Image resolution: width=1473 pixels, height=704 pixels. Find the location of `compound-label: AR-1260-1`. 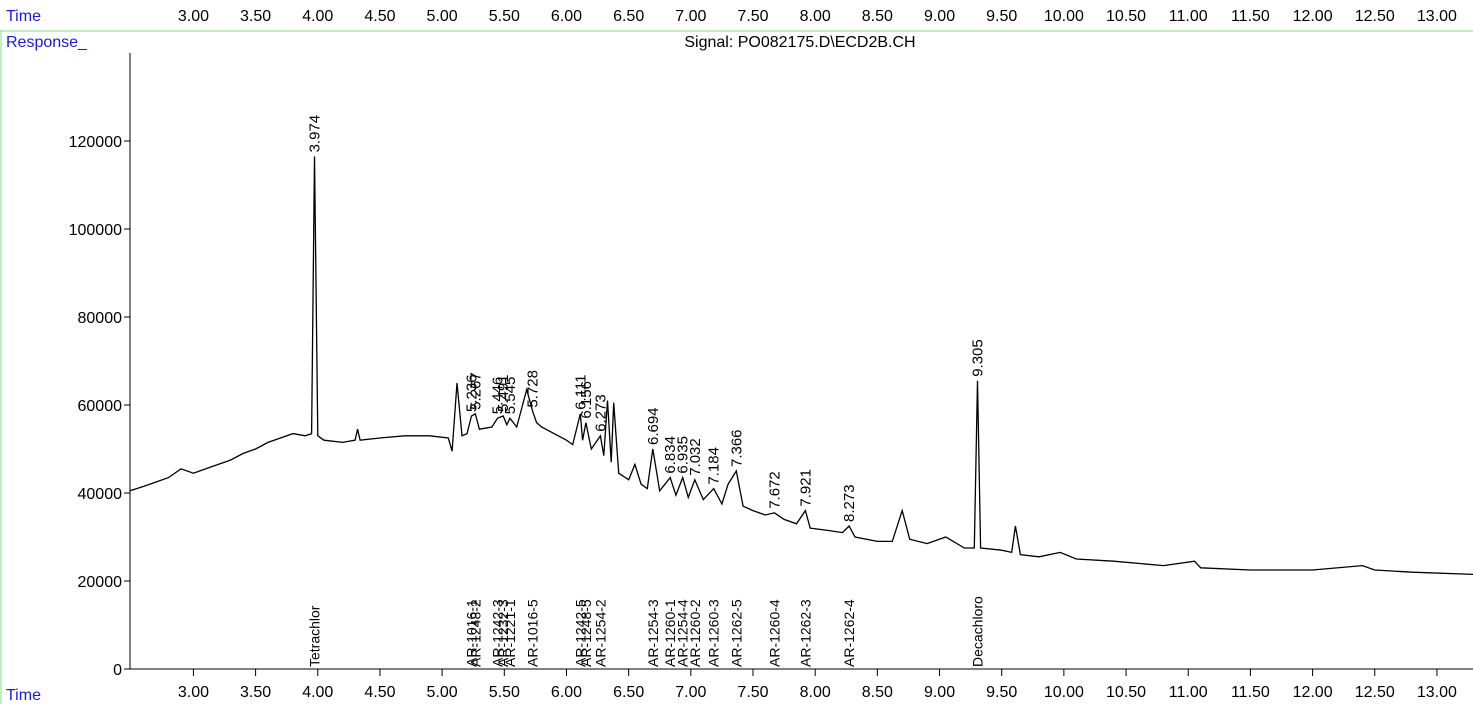

compound-label: AR-1260-1 is located at coordinates (670, 633).